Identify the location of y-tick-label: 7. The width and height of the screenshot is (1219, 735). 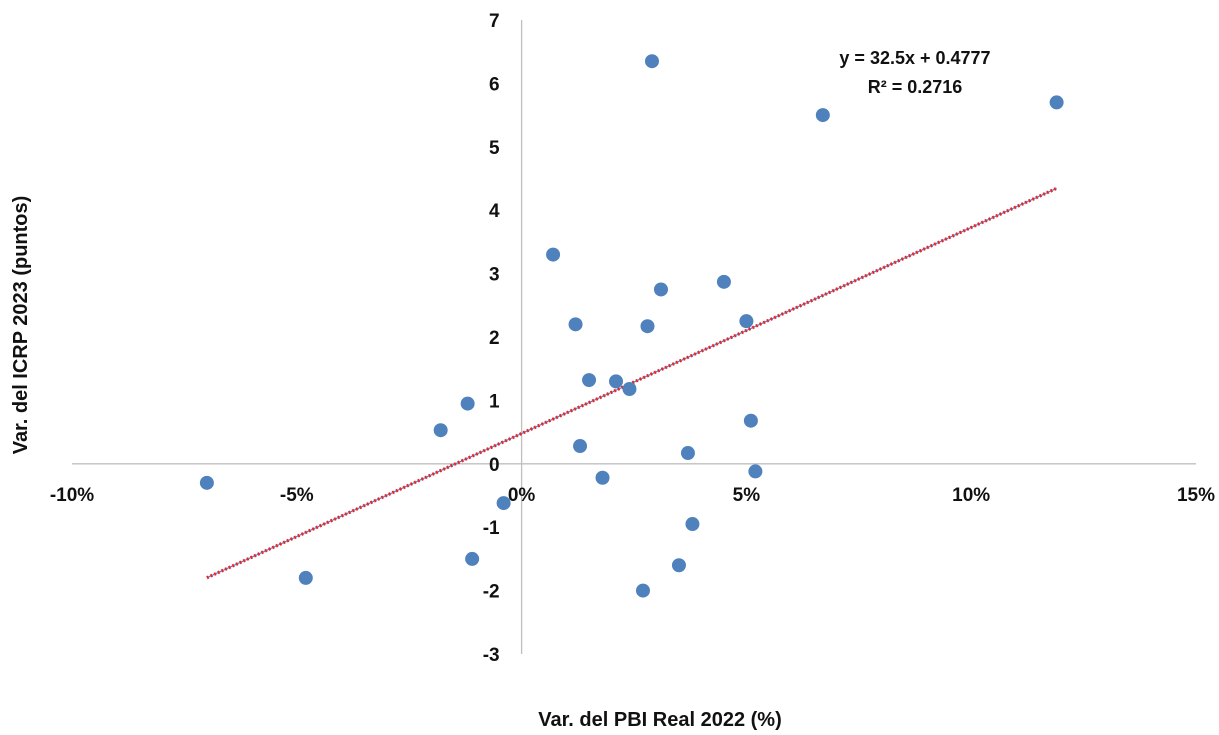
(494, 21).